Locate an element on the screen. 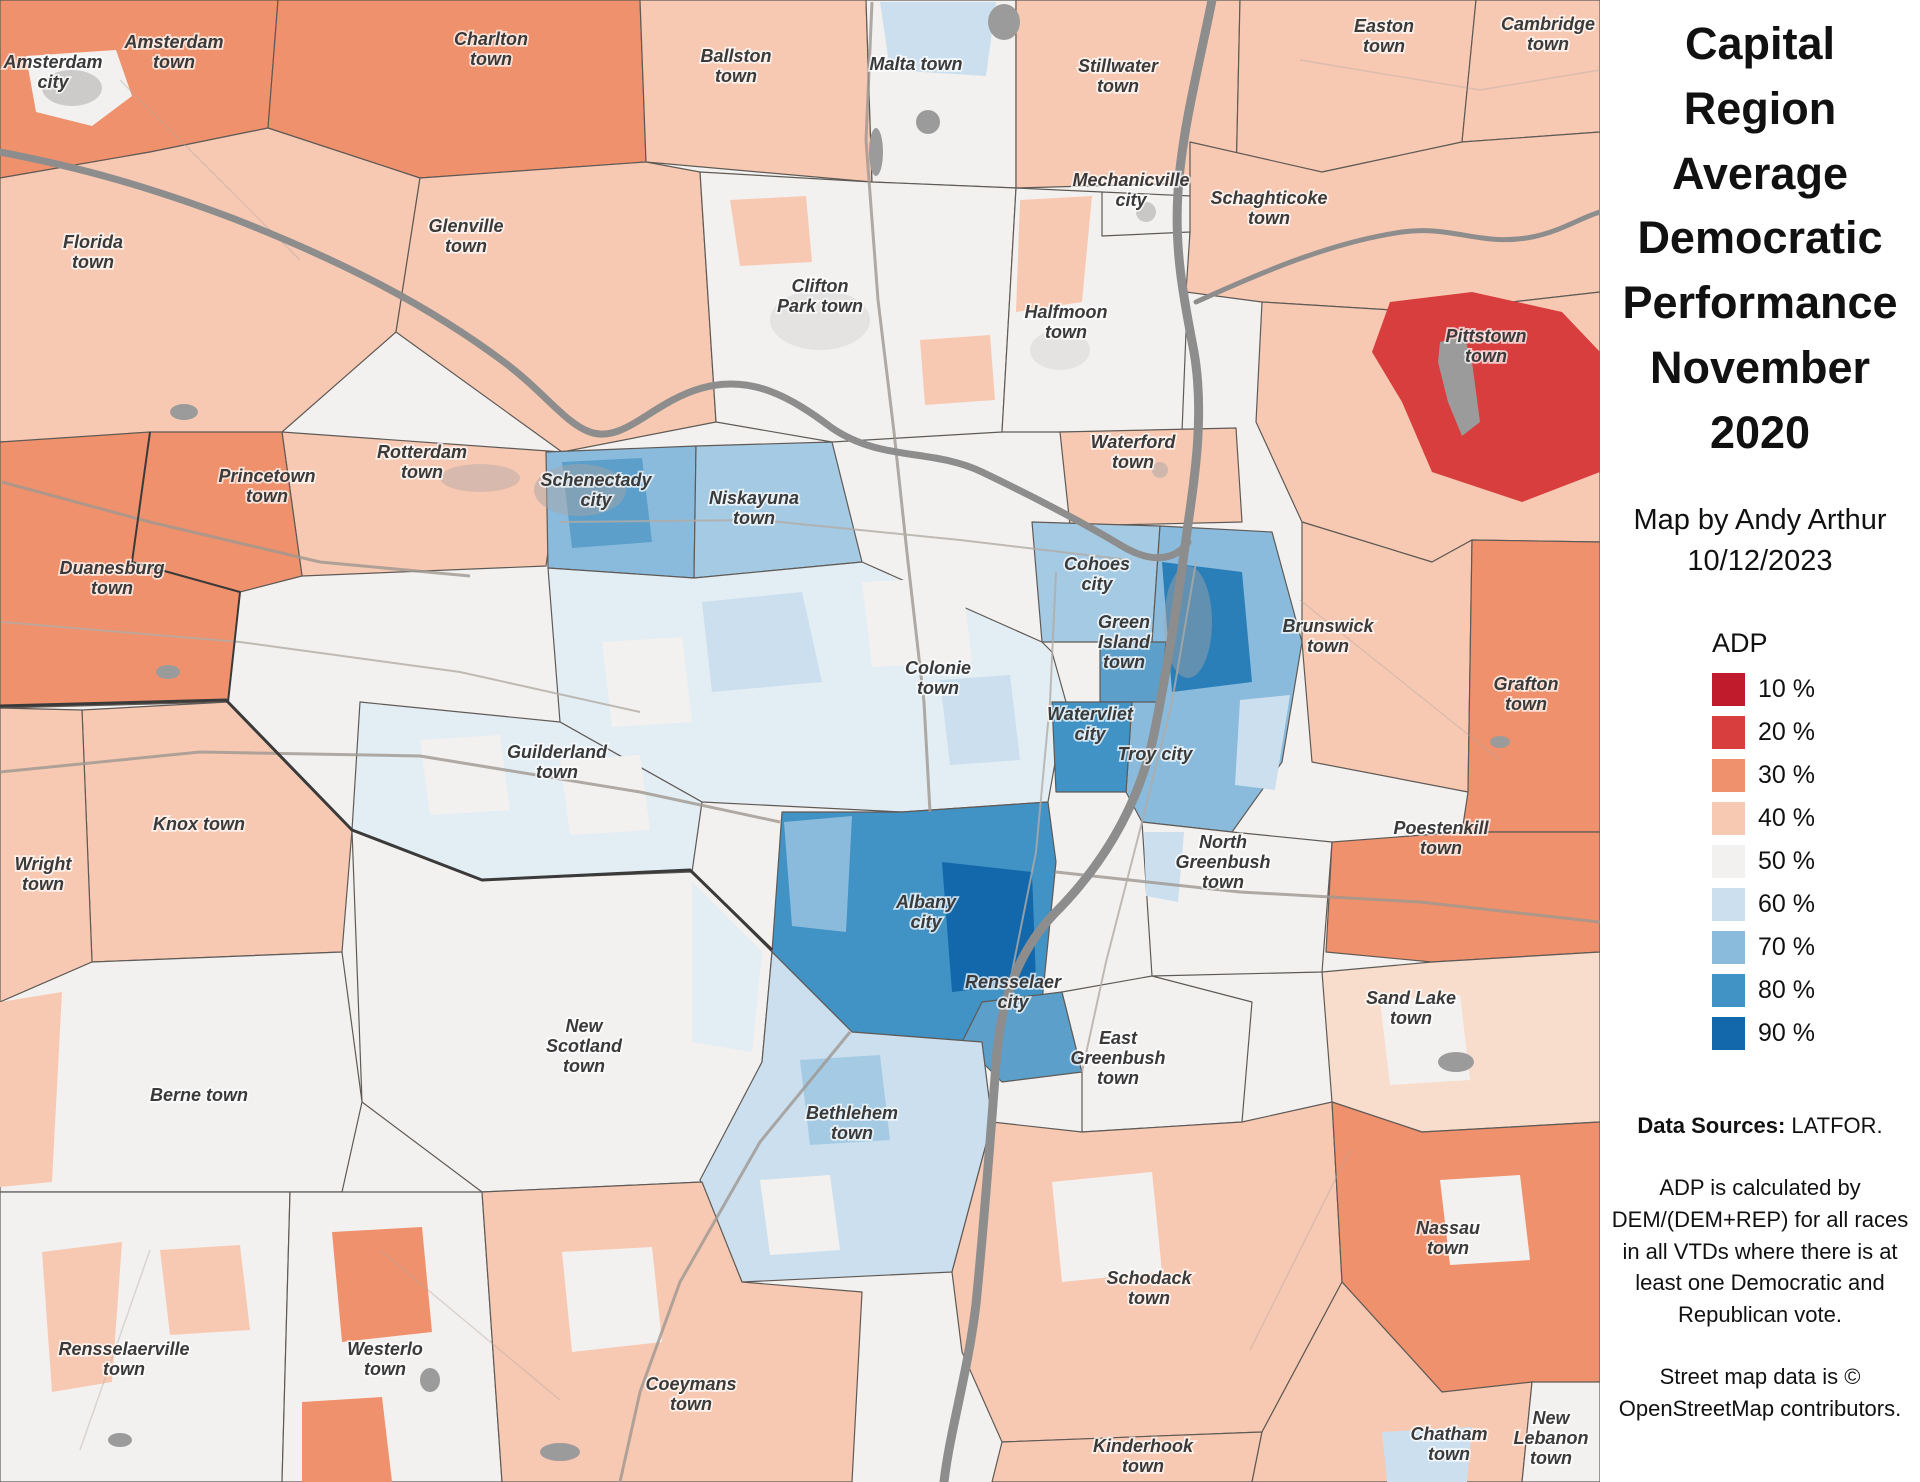 Image resolution: width=1920 pixels, height=1482 pixels. map-label-grafton-town: Grafton town is located at coordinates (1526, 694).